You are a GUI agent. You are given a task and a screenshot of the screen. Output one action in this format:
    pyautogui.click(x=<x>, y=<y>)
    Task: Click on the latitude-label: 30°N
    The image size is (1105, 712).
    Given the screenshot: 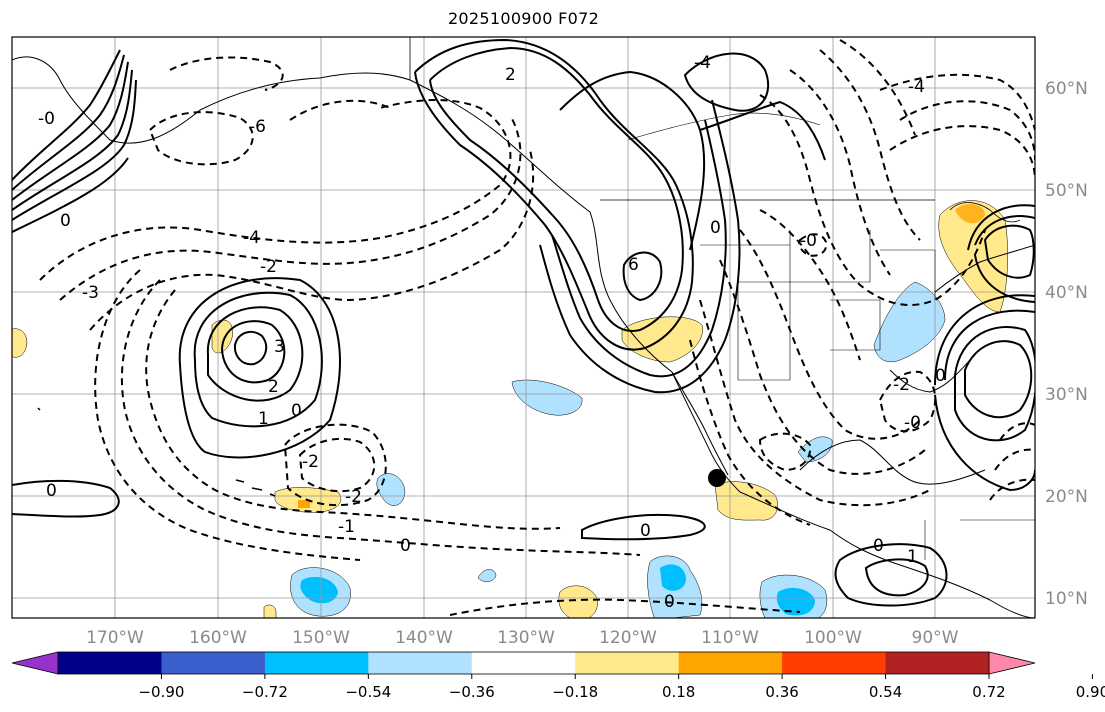 What is the action you would take?
    pyautogui.click(x=1066, y=395)
    